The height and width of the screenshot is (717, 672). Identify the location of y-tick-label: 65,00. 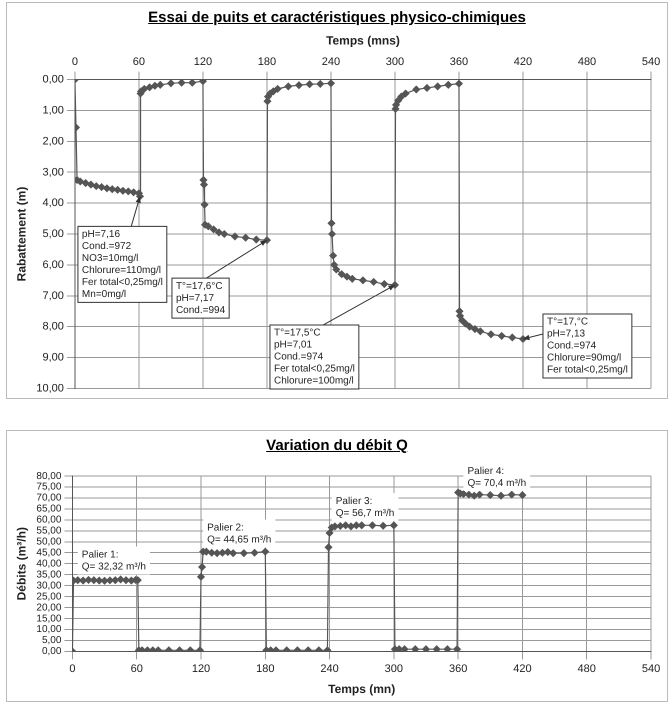
(49, 509).